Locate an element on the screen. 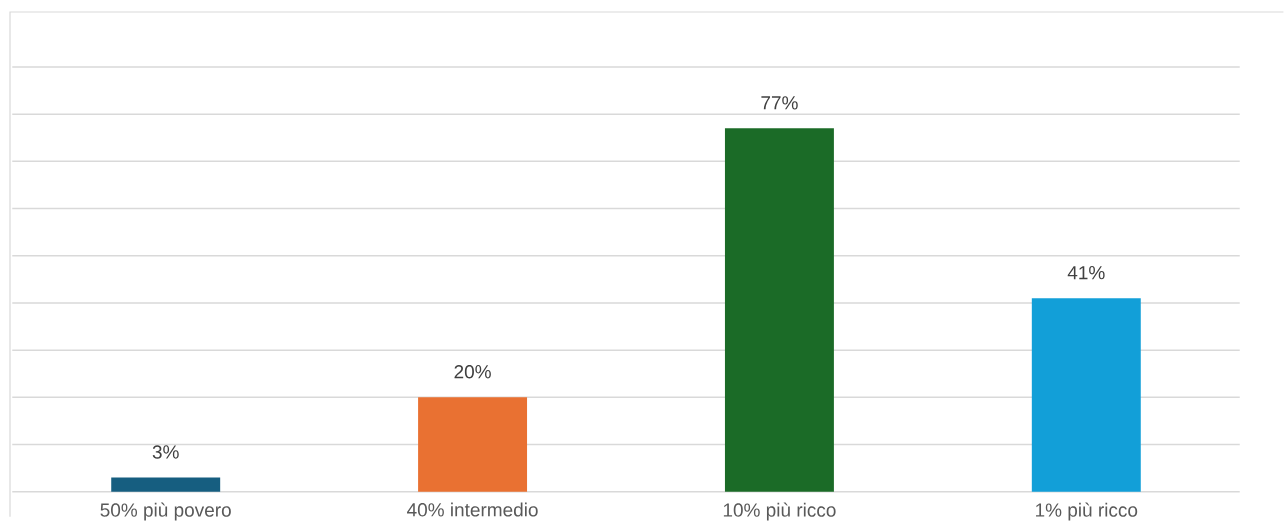  data-label: 77% is located at coordinates (779, 103).